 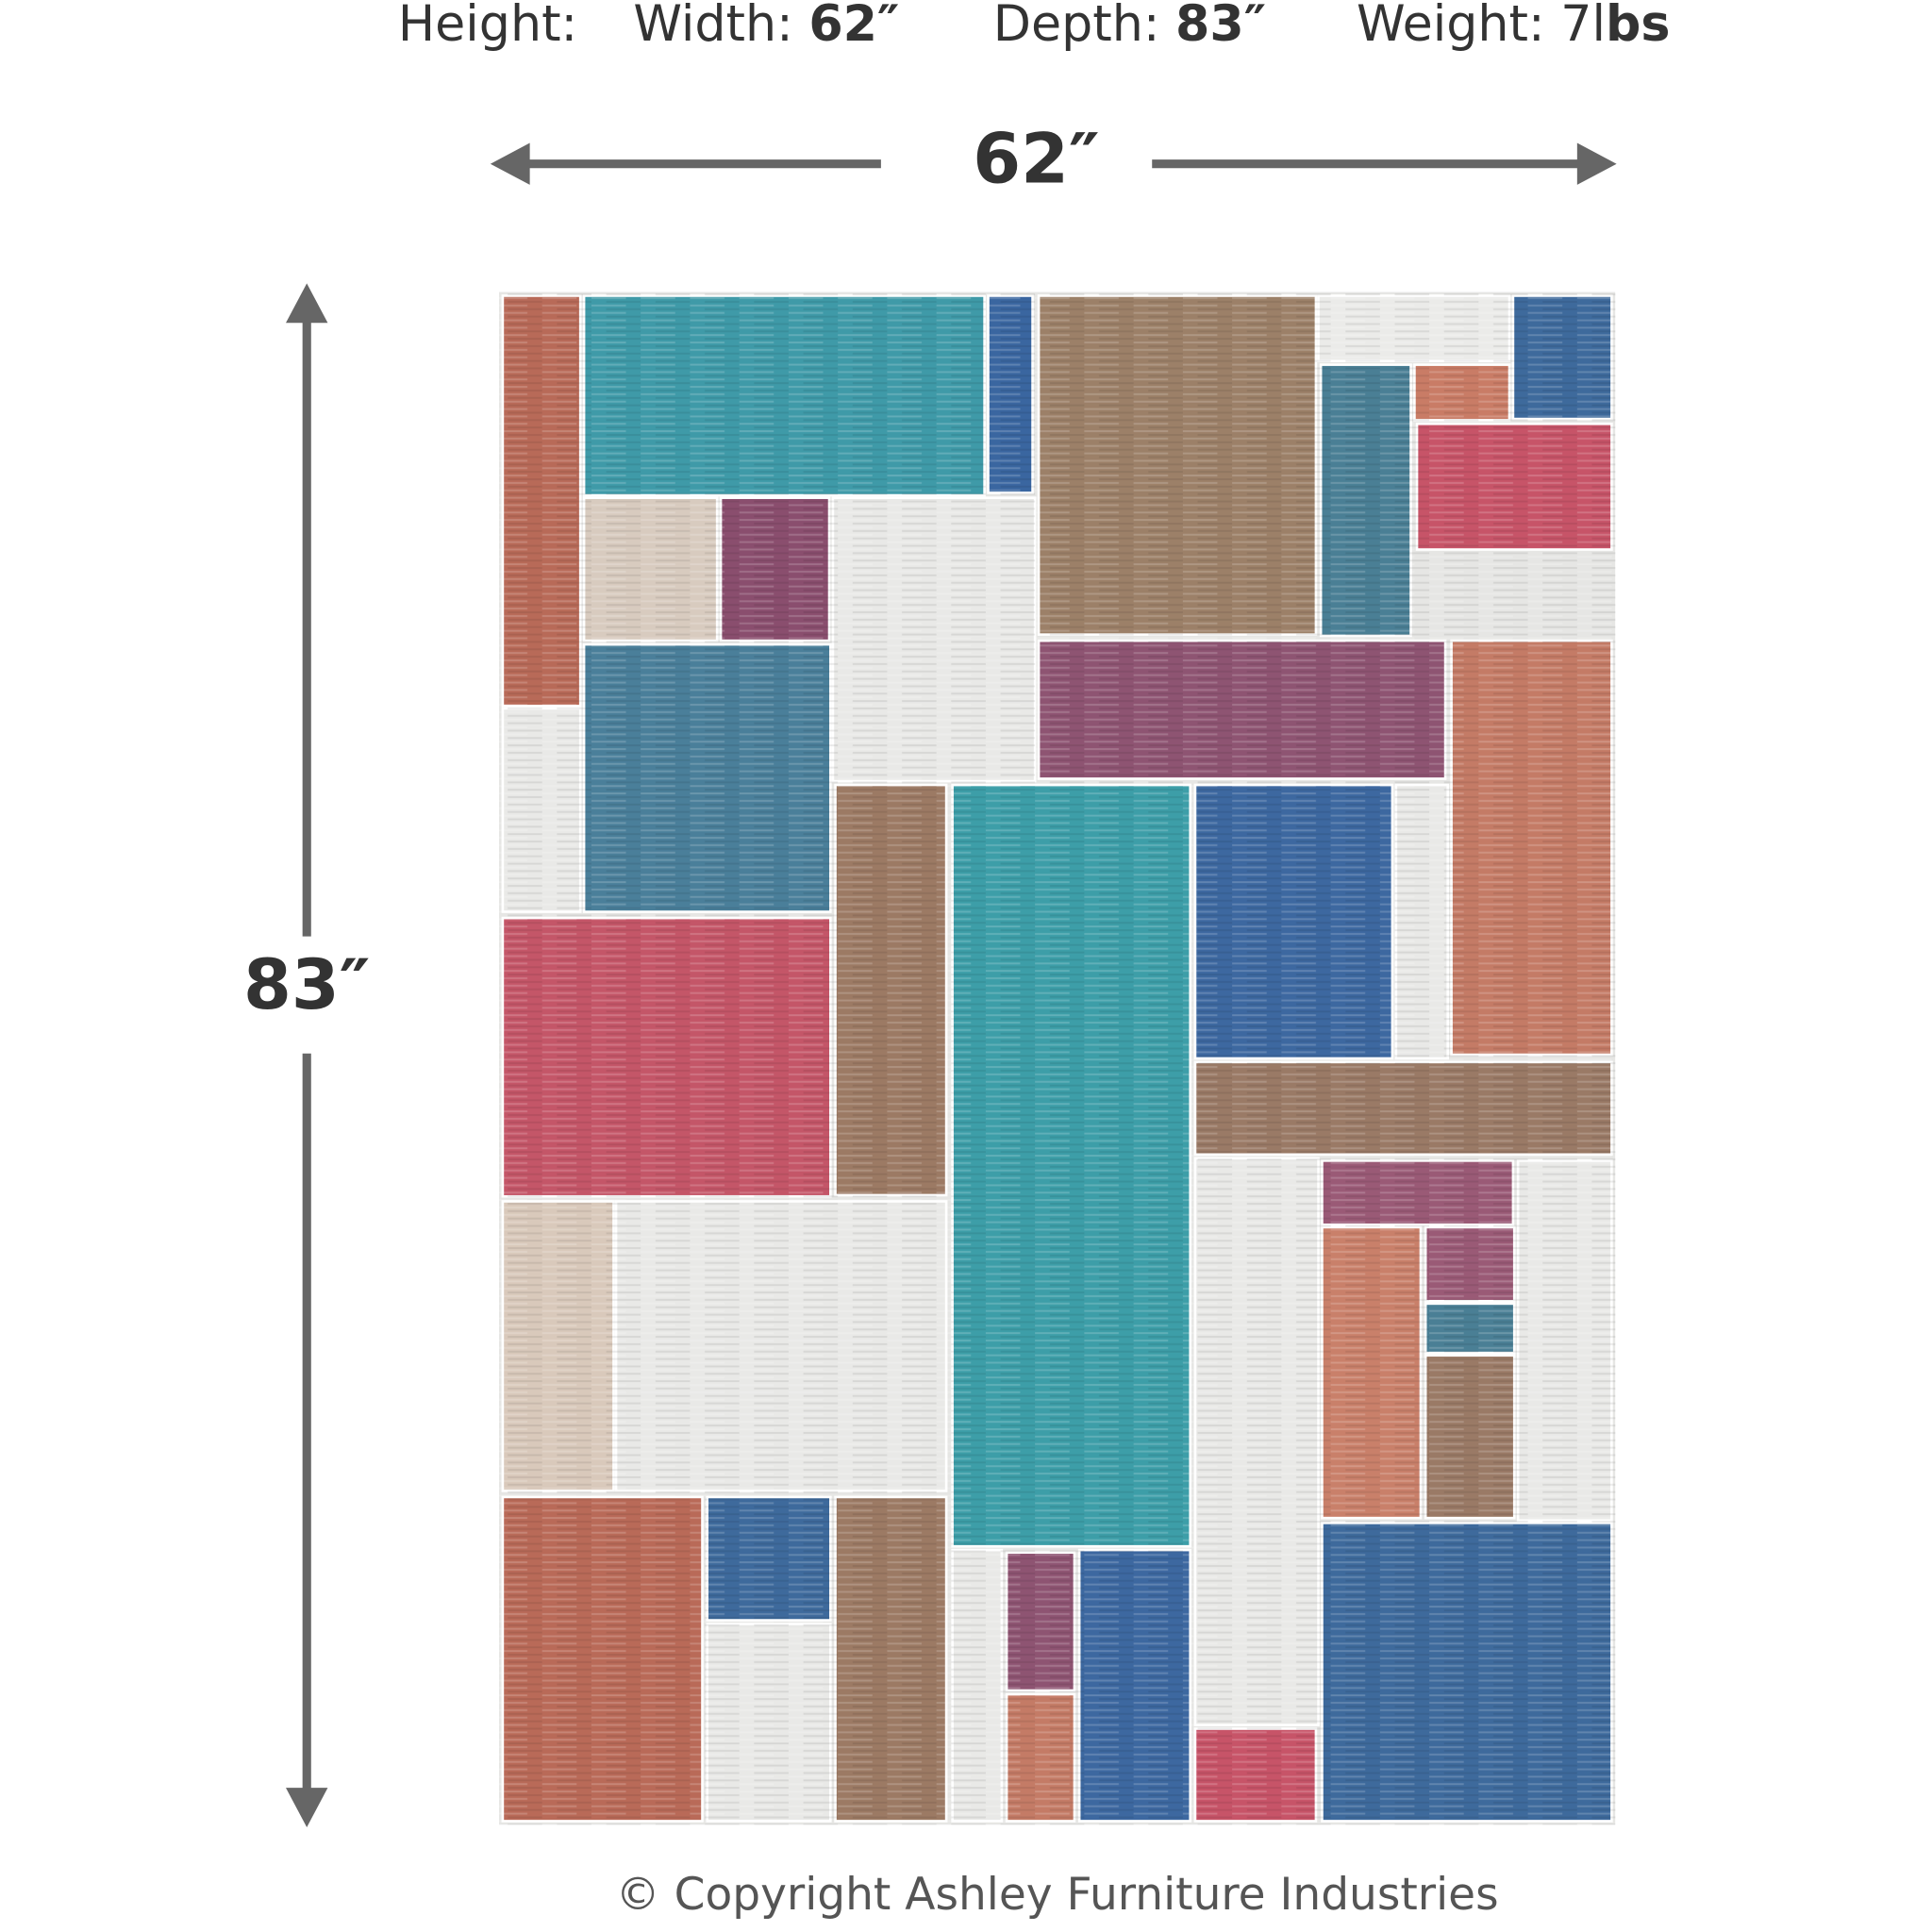 I want to click on spec-weight: Weight: 7lbs, so click(x=1513, y=26).